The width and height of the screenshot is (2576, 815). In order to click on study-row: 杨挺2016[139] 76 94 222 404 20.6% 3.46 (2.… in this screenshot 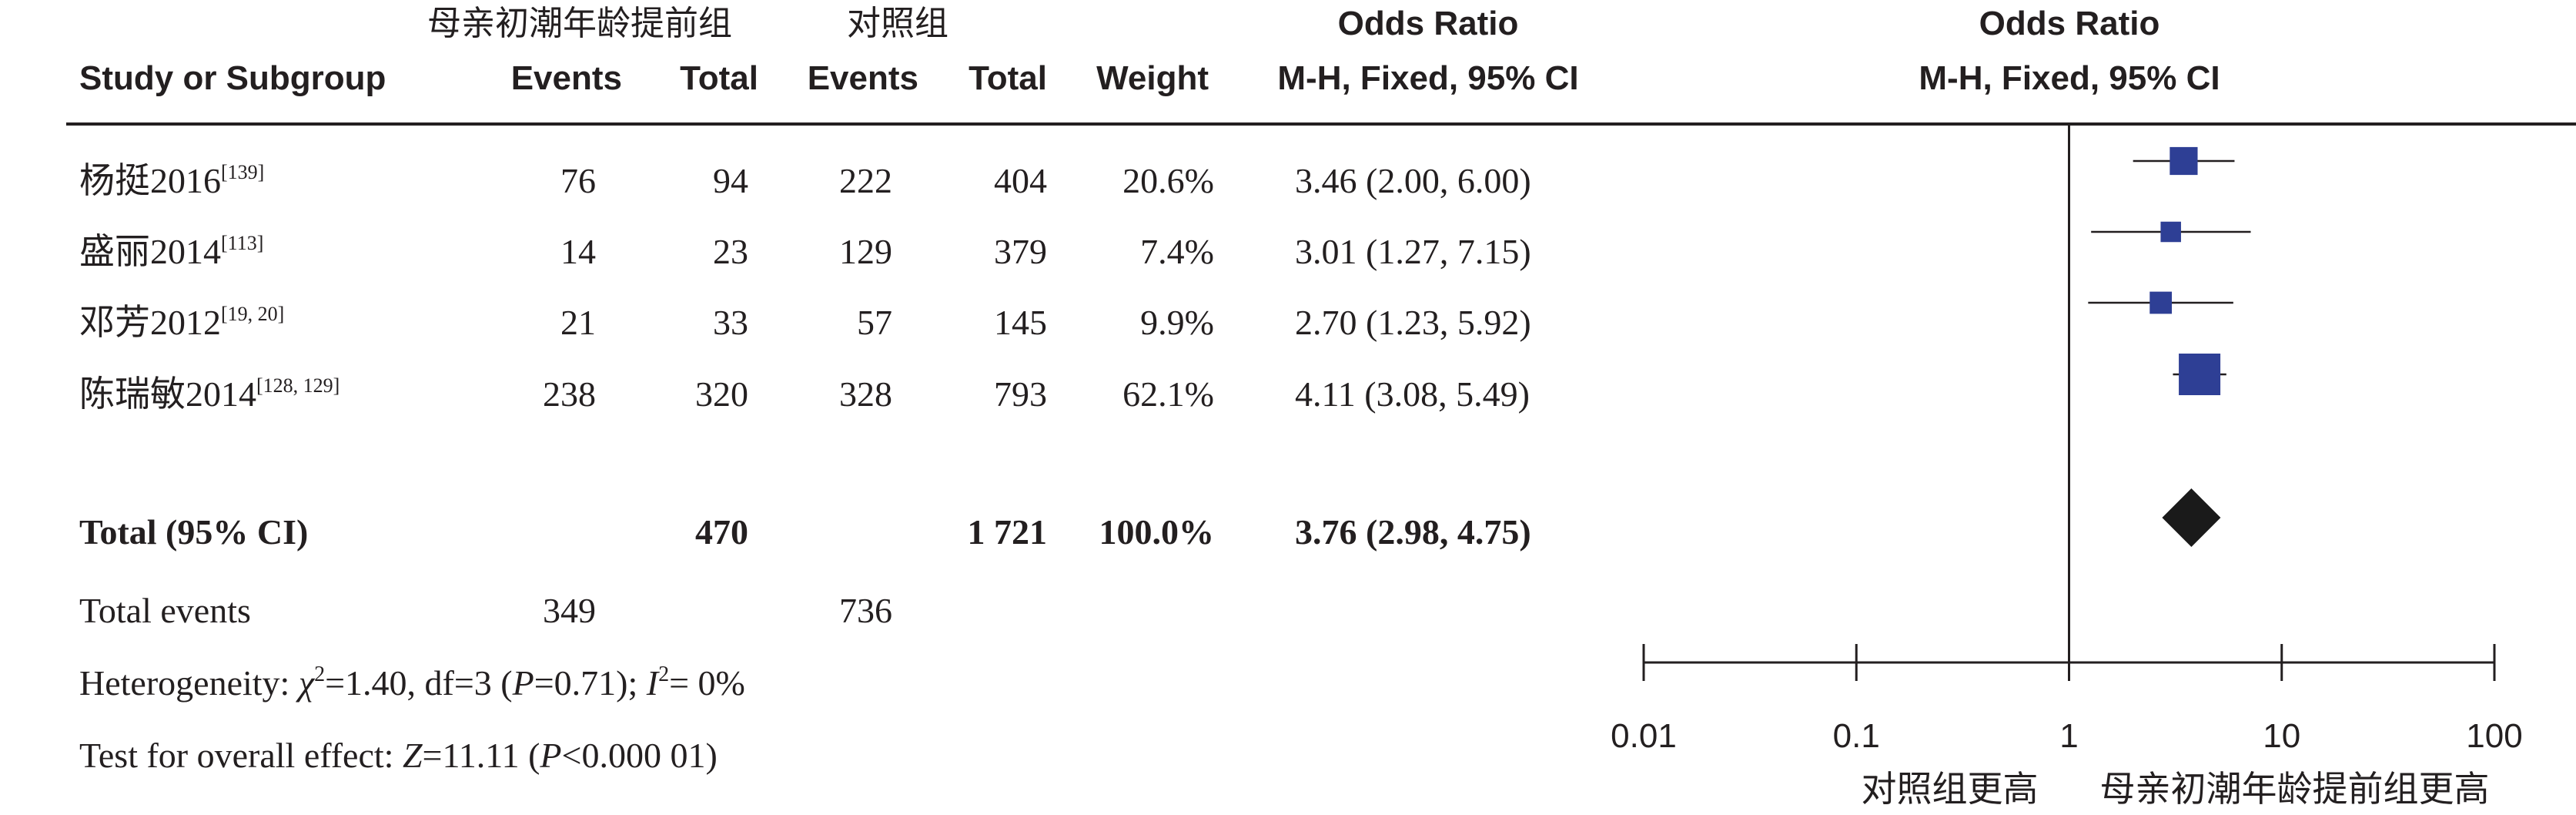, I will do `click(805, 180)`.